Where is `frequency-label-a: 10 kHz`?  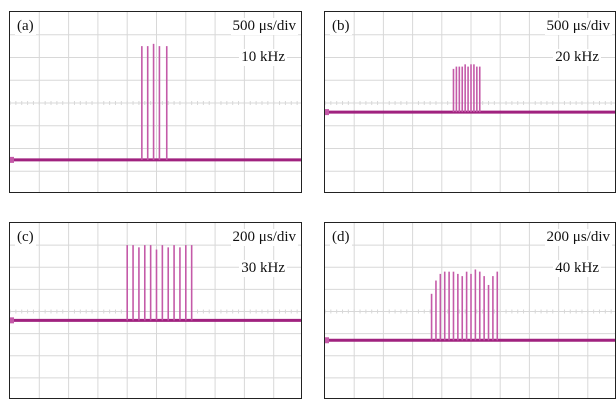
frequency-label-a: 10 kHz is located at coordinates (263, 57).